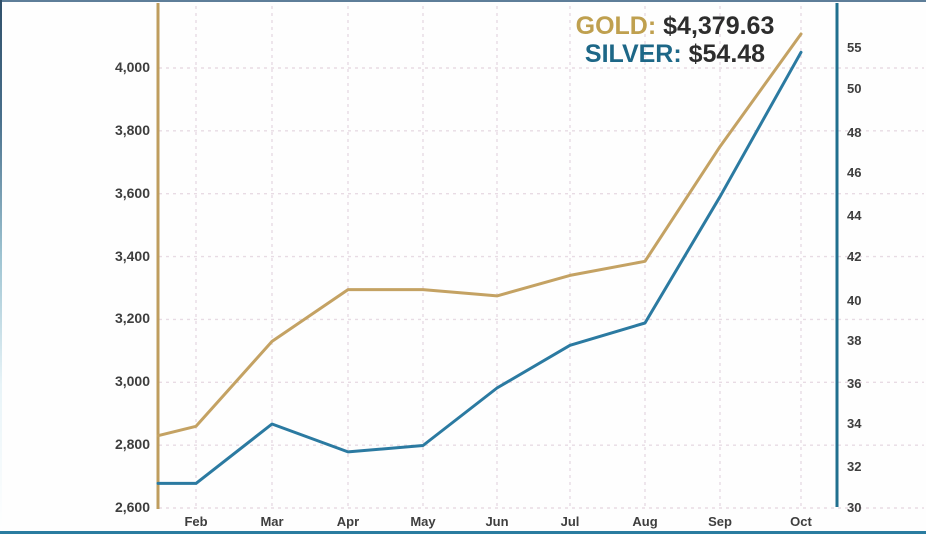 Image resolution: width=926 pixels, height=535 pixels. Describe the element at coordinates (132, 192) in the screenshot. I see `left-axis-tick-label: 3,600` at that location.